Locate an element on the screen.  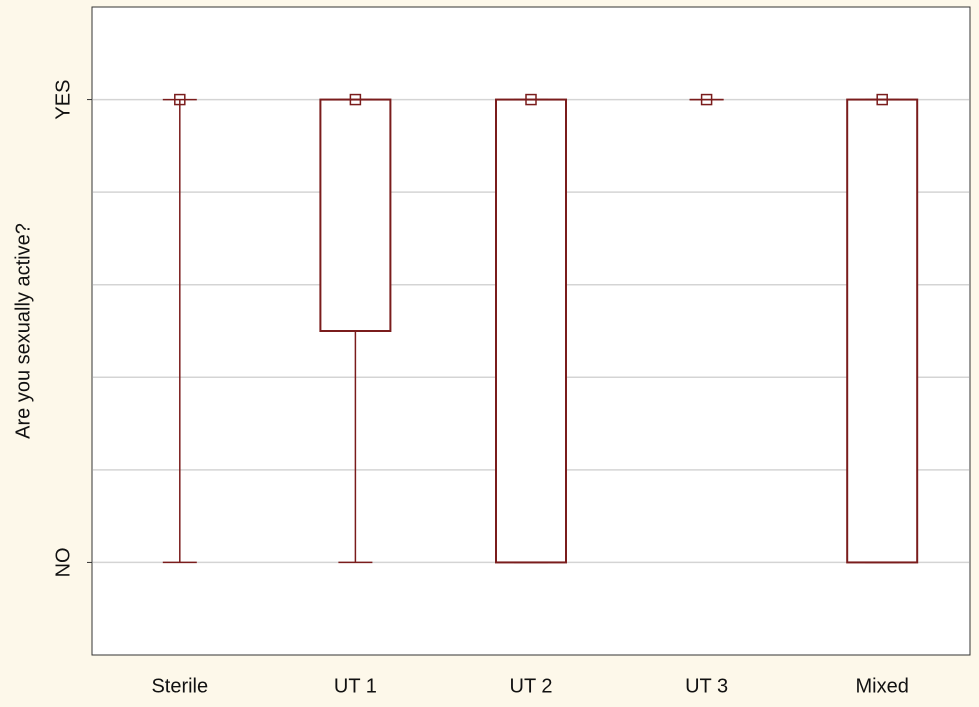
x-tick-label: UT 2 is located at coordinates (531, 686).